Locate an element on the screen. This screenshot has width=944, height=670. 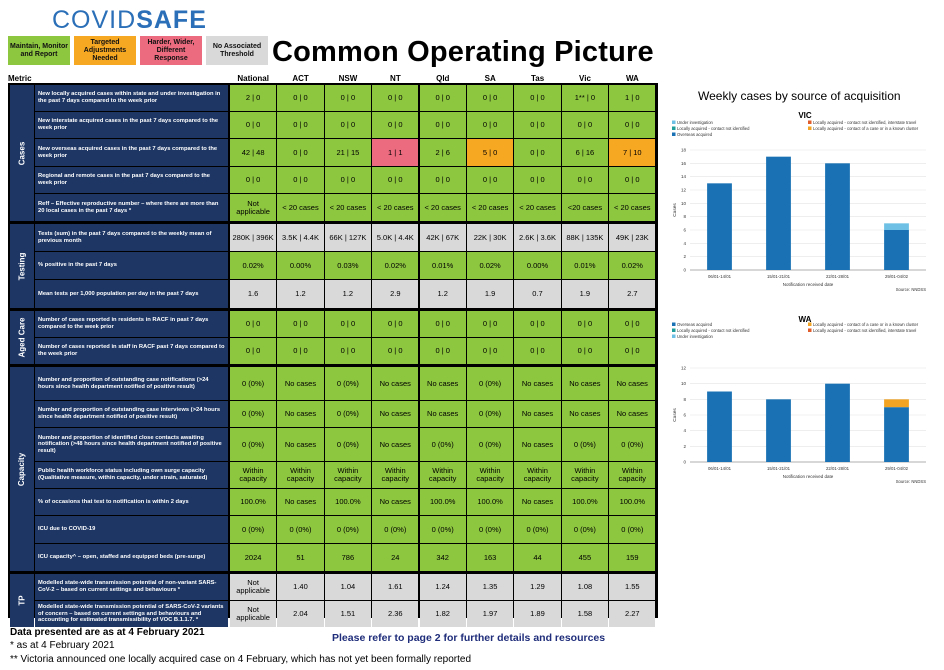
value-cell: 21 | 15 is located at coordinates (347, 152).